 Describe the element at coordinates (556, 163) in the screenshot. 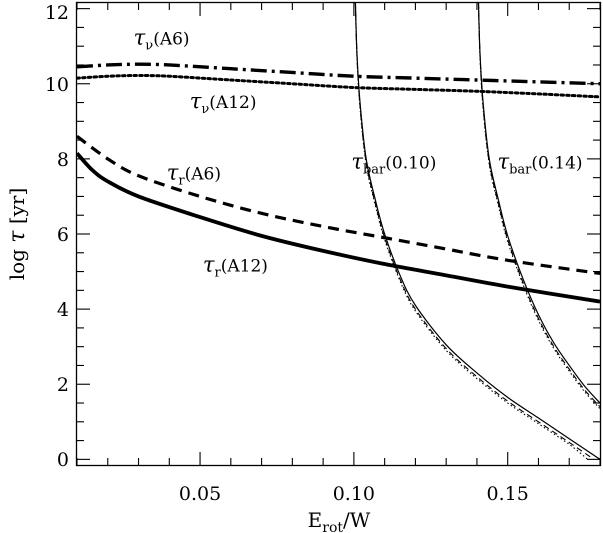

I see `annotation-text: (0.14)` at that location.